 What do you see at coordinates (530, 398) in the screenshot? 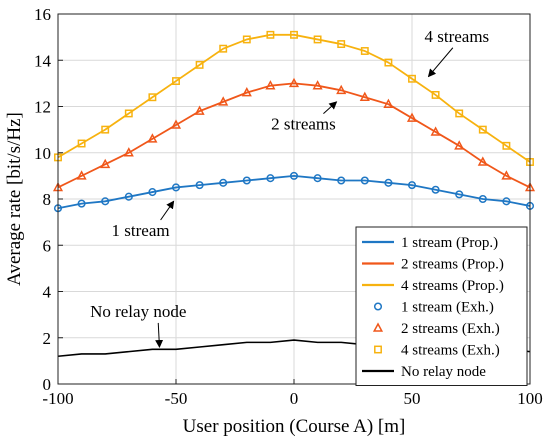
I see `x-tick-label: 100` at bounding box center [530, 398].